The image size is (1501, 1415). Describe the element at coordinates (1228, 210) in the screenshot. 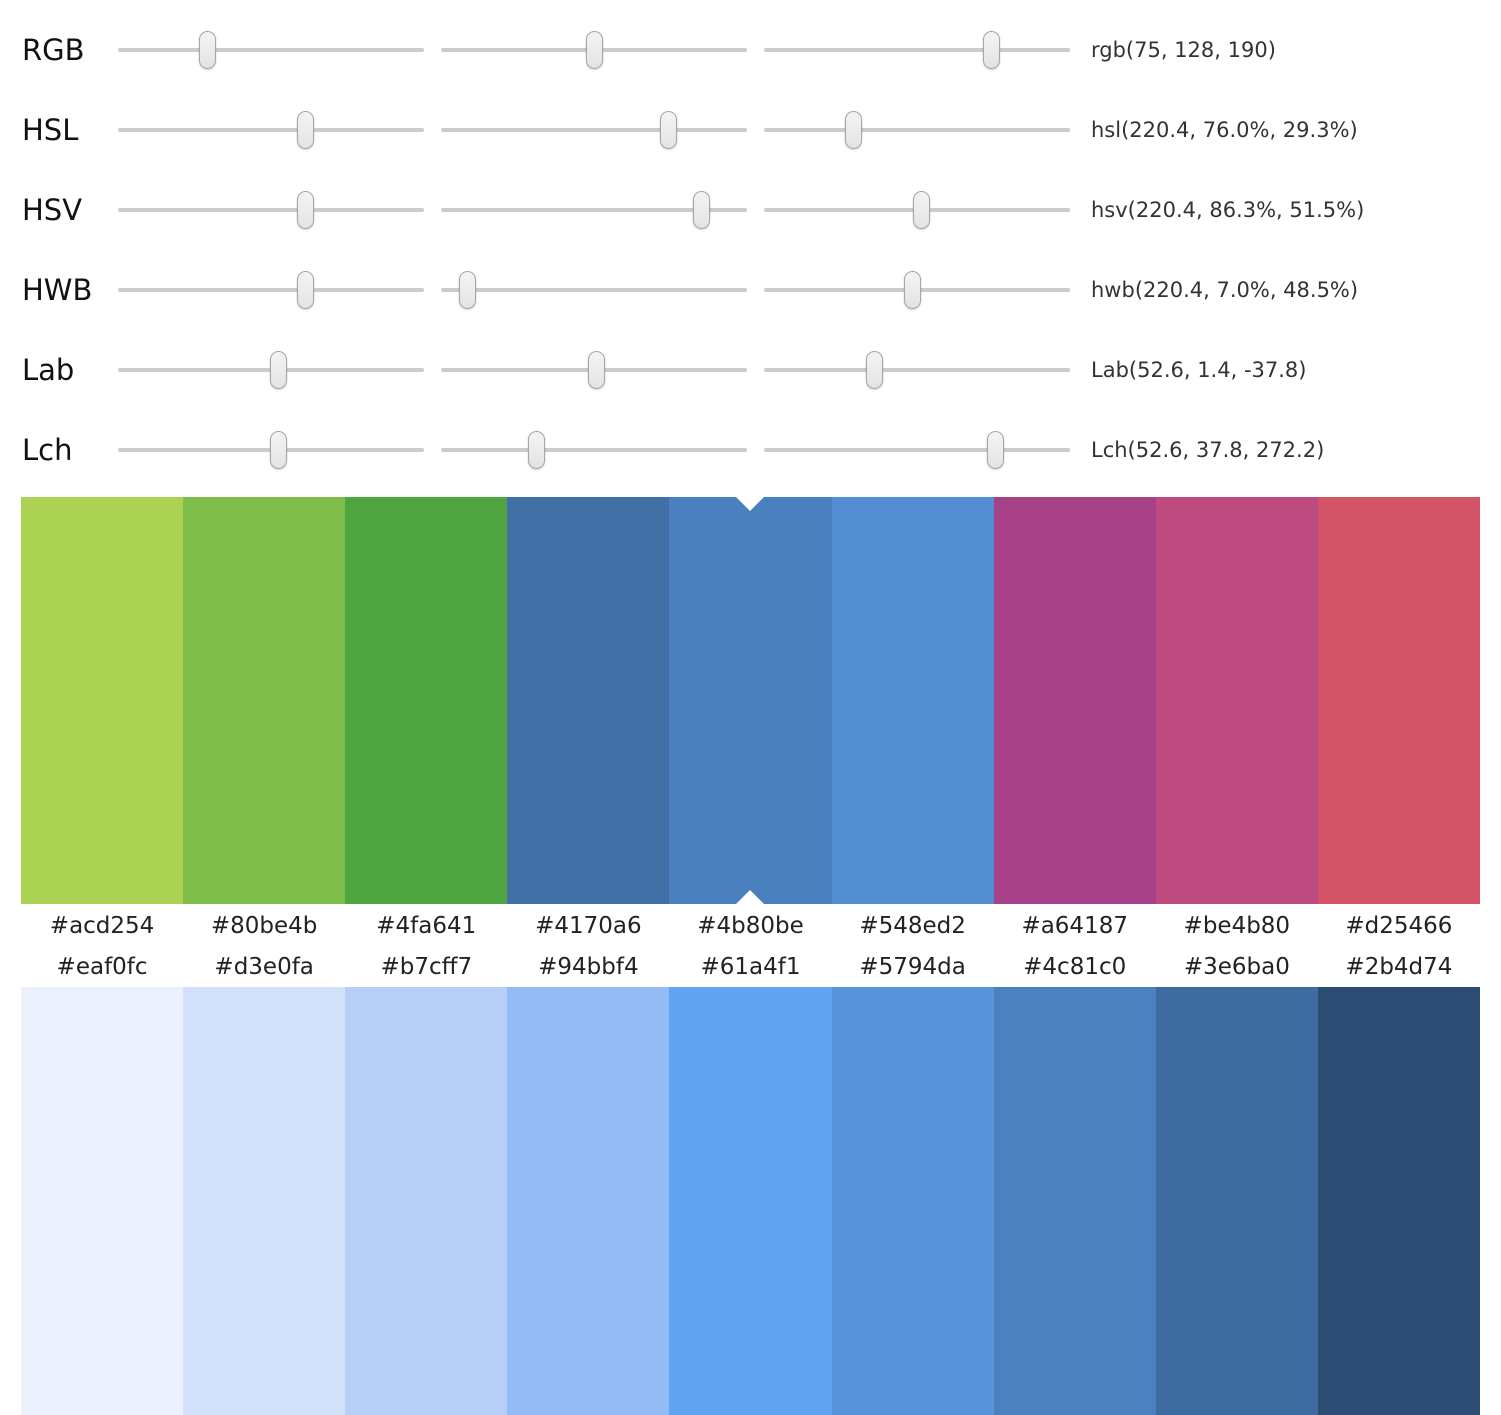

I see `color-value-text: hsv(220.4, 86.3%, 51.5%)` at that location.